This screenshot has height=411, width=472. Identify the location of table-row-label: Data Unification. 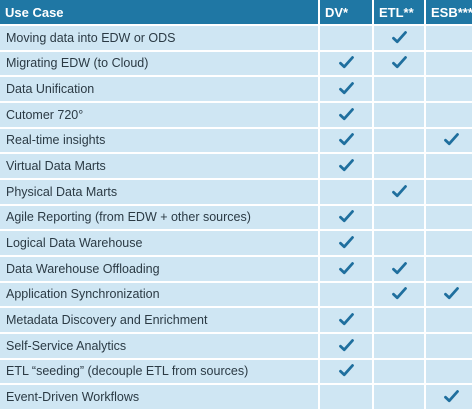
(159, 89).